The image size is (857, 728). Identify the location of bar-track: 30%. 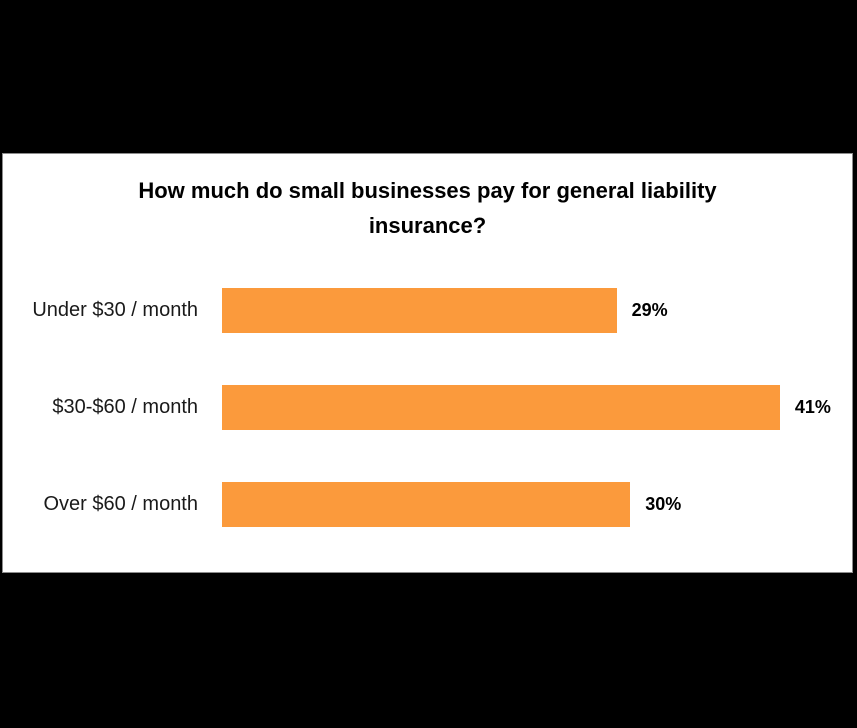
(537, 504).